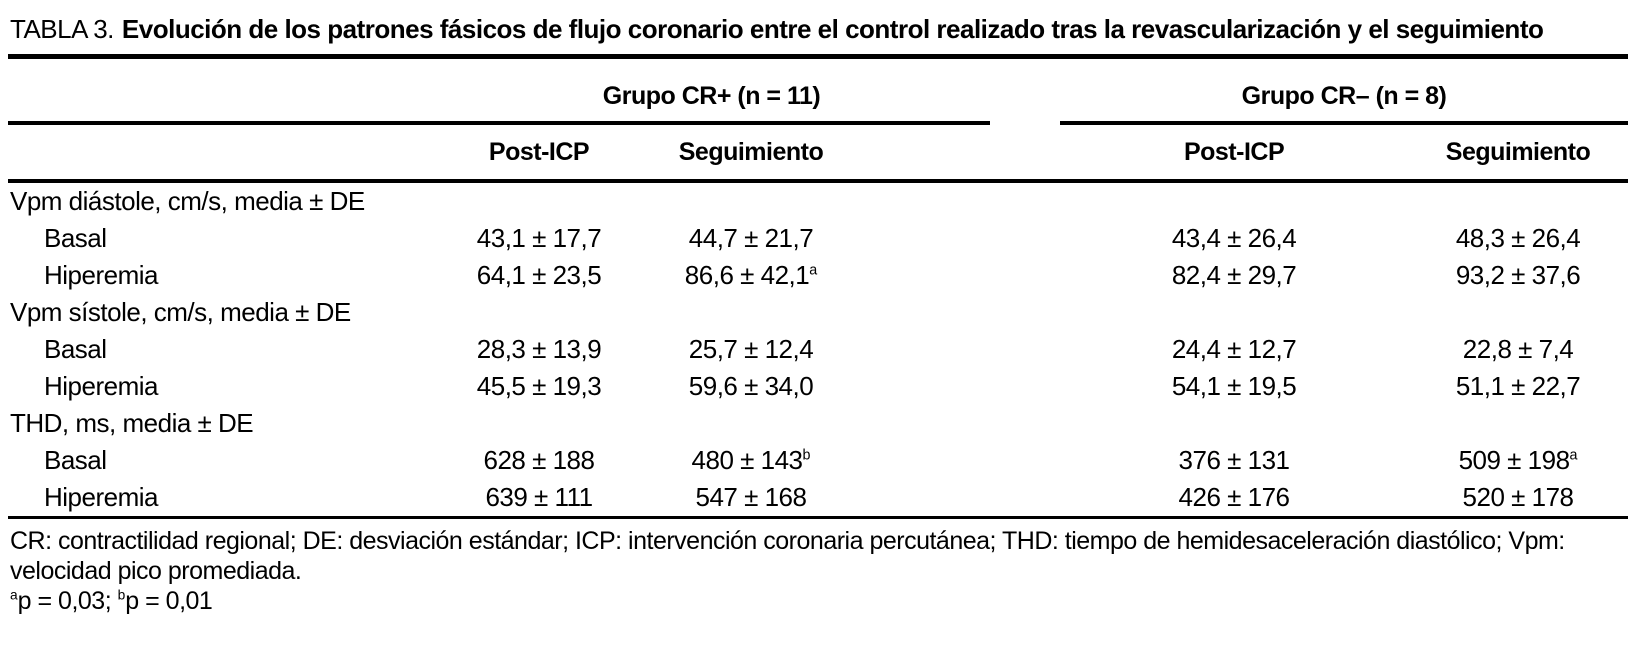 Image resolution: width=1632 pixels, height=650 pixels. I want to click on group-header-cr-minus: Grupo CR– (n = 8), so click(1344, 90).